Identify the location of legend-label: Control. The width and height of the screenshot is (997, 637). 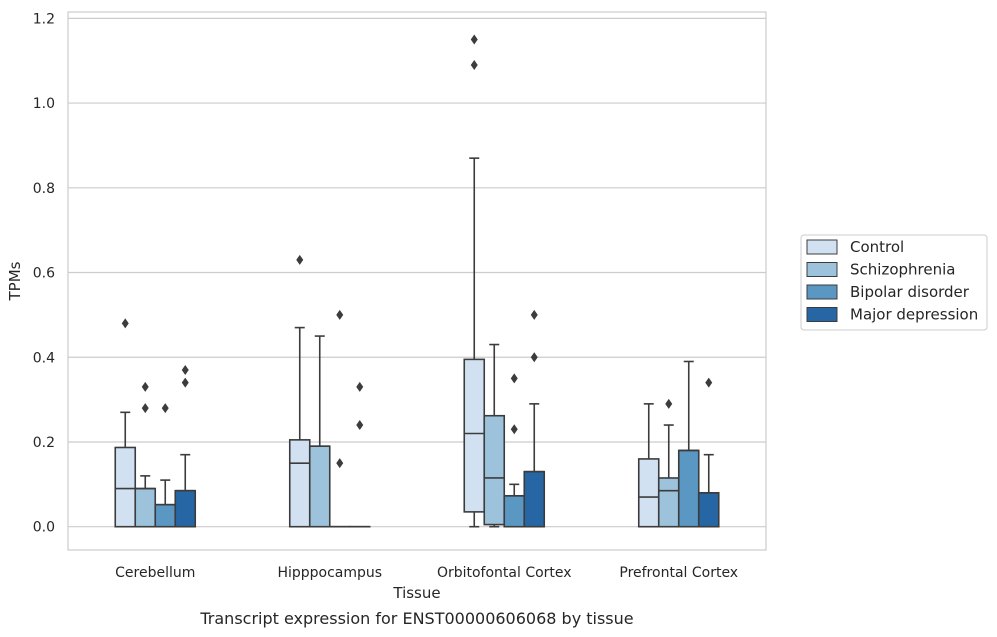
(877, 247).